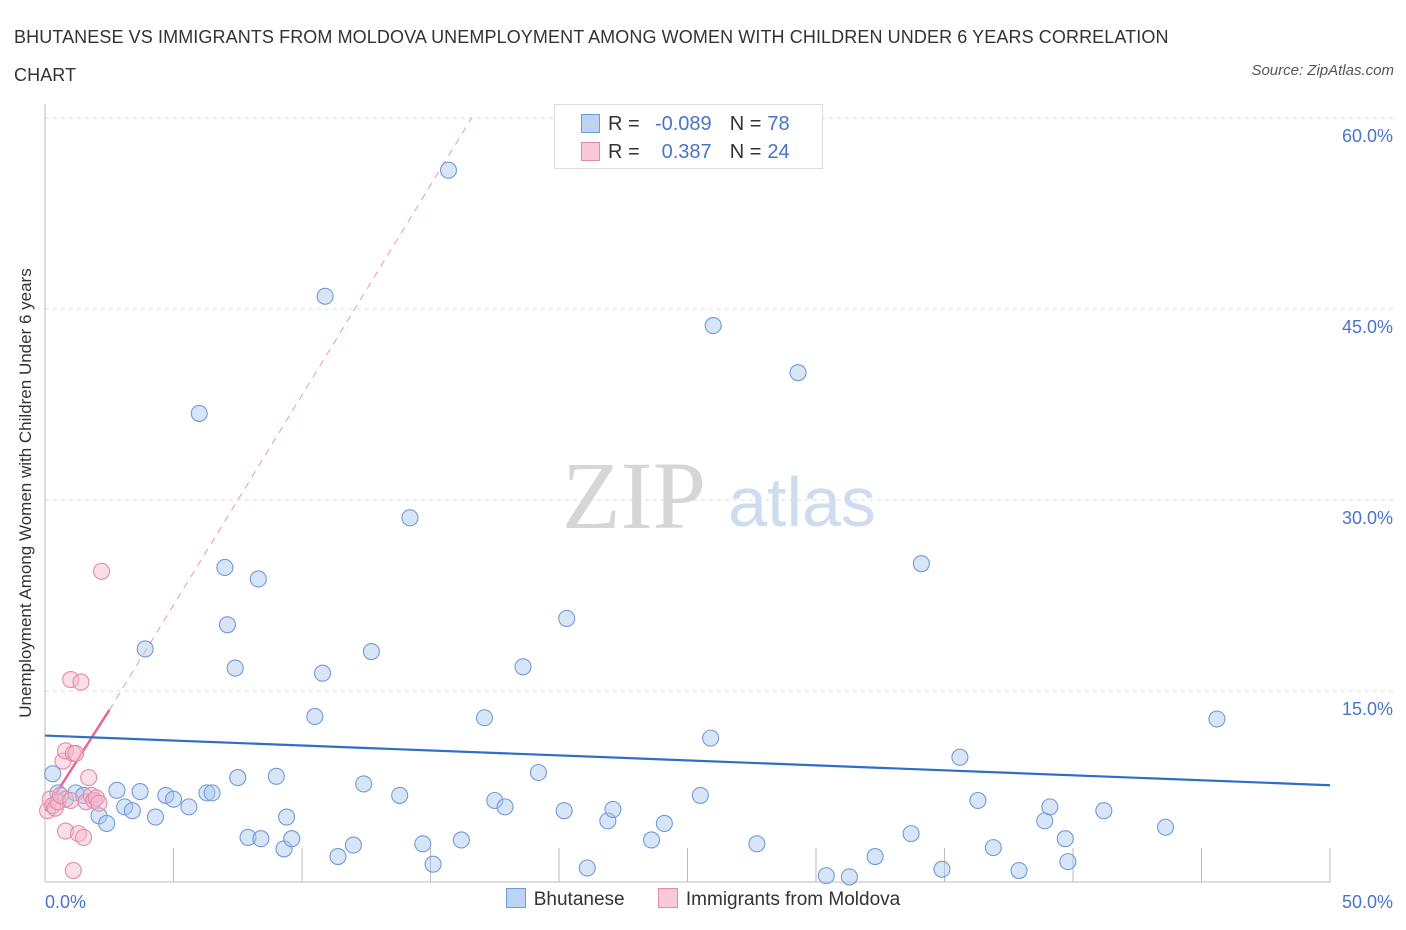 This screenshot has width=1406, height=930. What do you see at coordinates (1367, 518) in the screenshot?
I see `y-tick-label: 30.0%` at bounding box center [1367, 518].